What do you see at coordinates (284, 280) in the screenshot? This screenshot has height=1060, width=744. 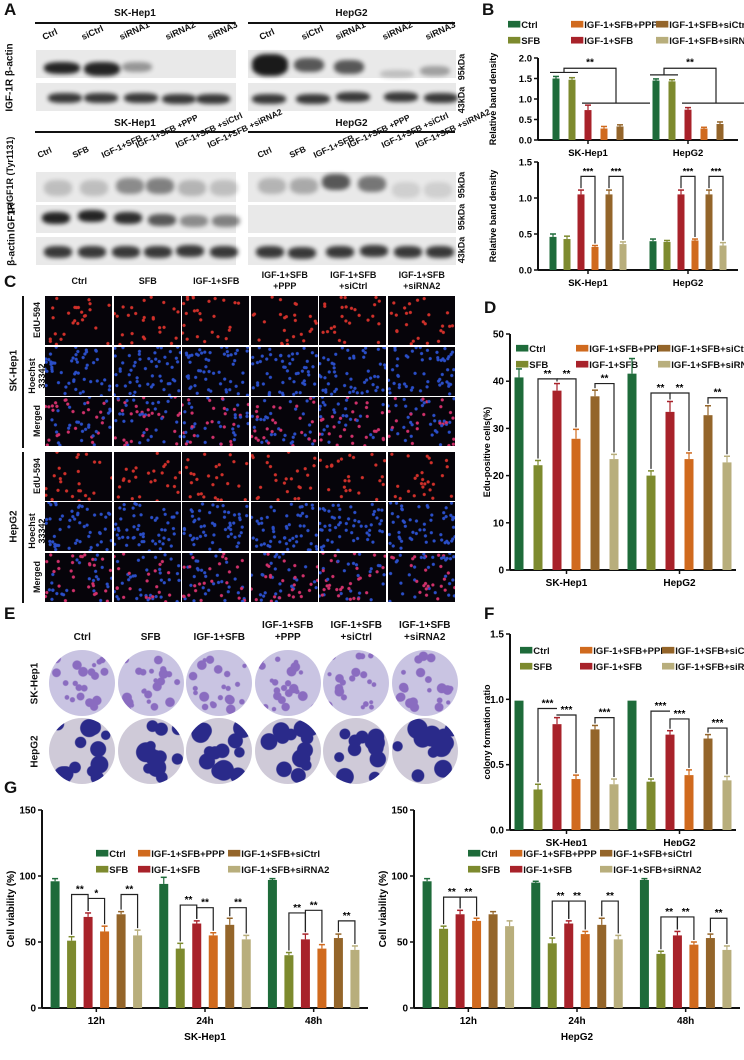 I see `column-header: IGF-1+SFB +PPP` at bounding box center [284, 280].